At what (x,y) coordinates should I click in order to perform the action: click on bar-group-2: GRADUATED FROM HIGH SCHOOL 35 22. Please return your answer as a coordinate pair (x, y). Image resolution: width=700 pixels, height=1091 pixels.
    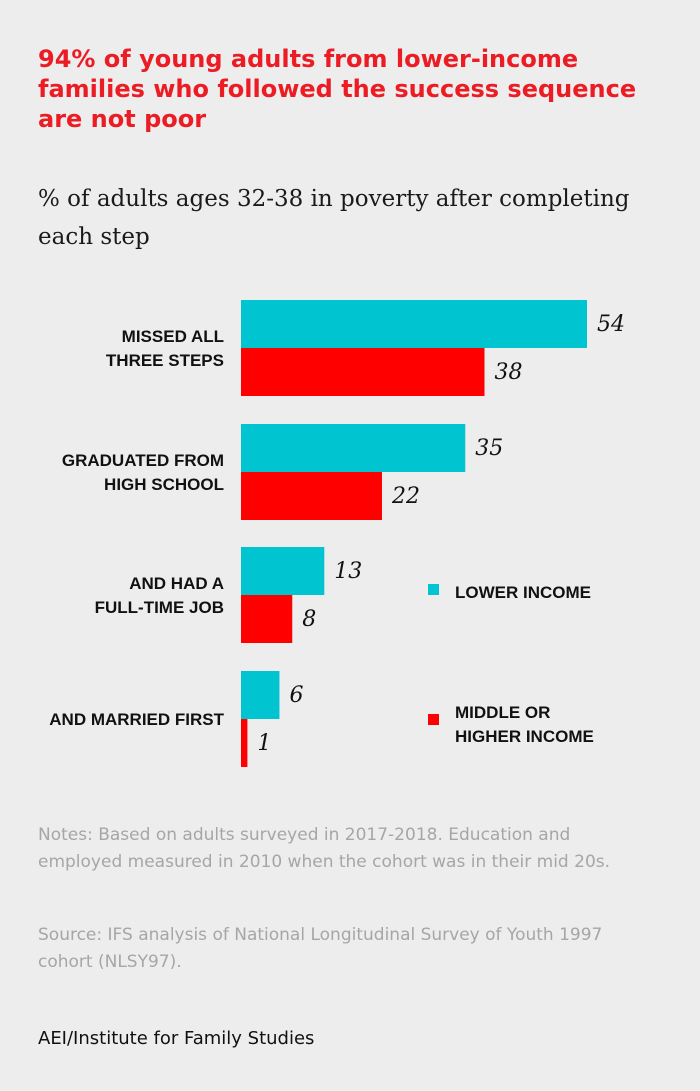
    Looking at the image, I should click on (282, 472).